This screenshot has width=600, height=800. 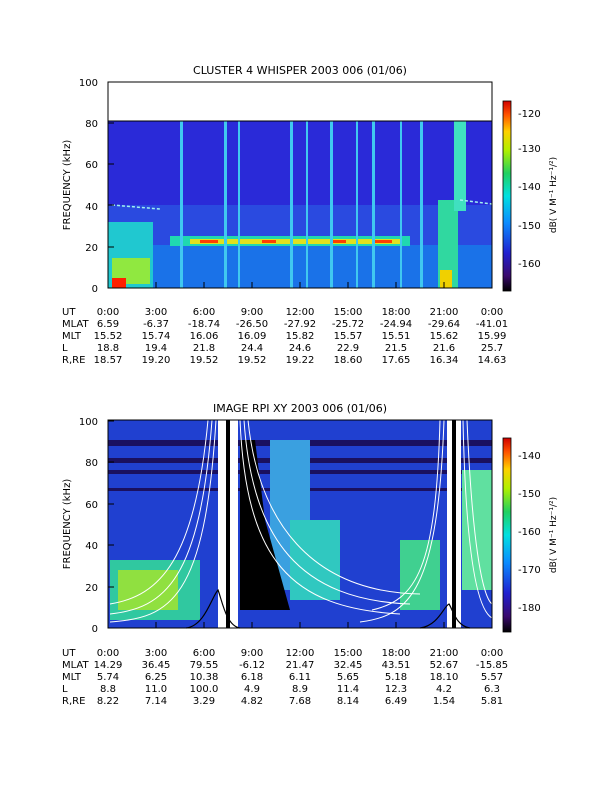 I want to click on ephemeris-cell: 100.0, so click(x=204, y=689).